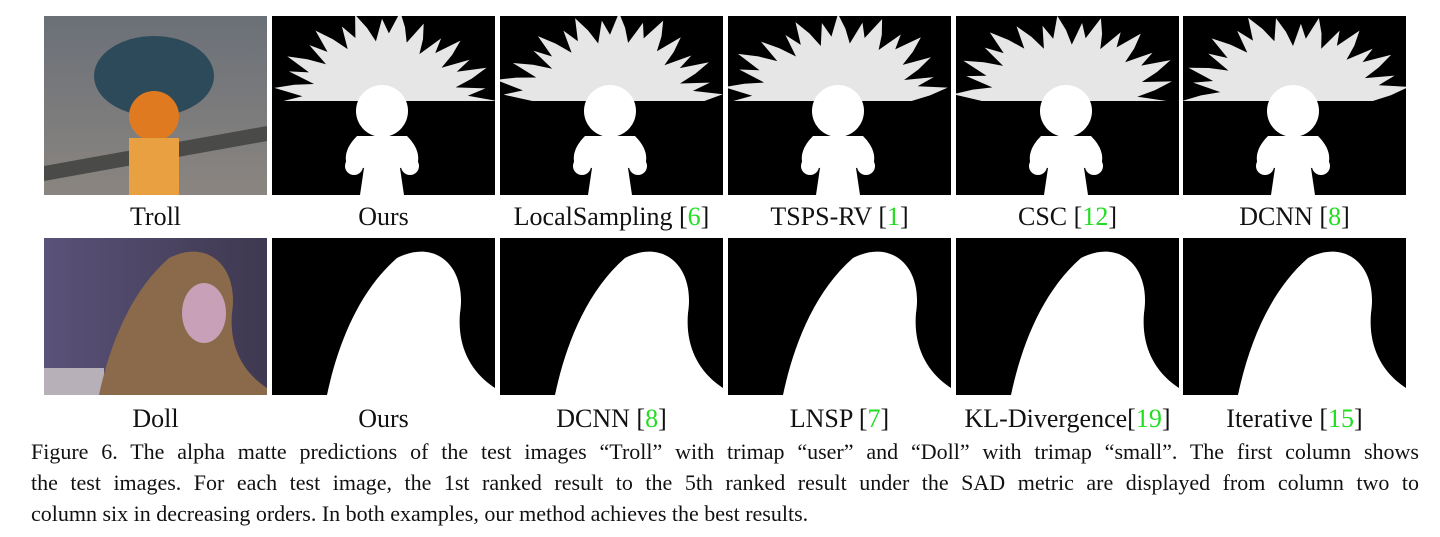 The image size is (1440, 537). What do you see at coordinates (600, 216) in the screenshot?
I see `label-text: LocalSampling [` at bounding box center [600, 216].